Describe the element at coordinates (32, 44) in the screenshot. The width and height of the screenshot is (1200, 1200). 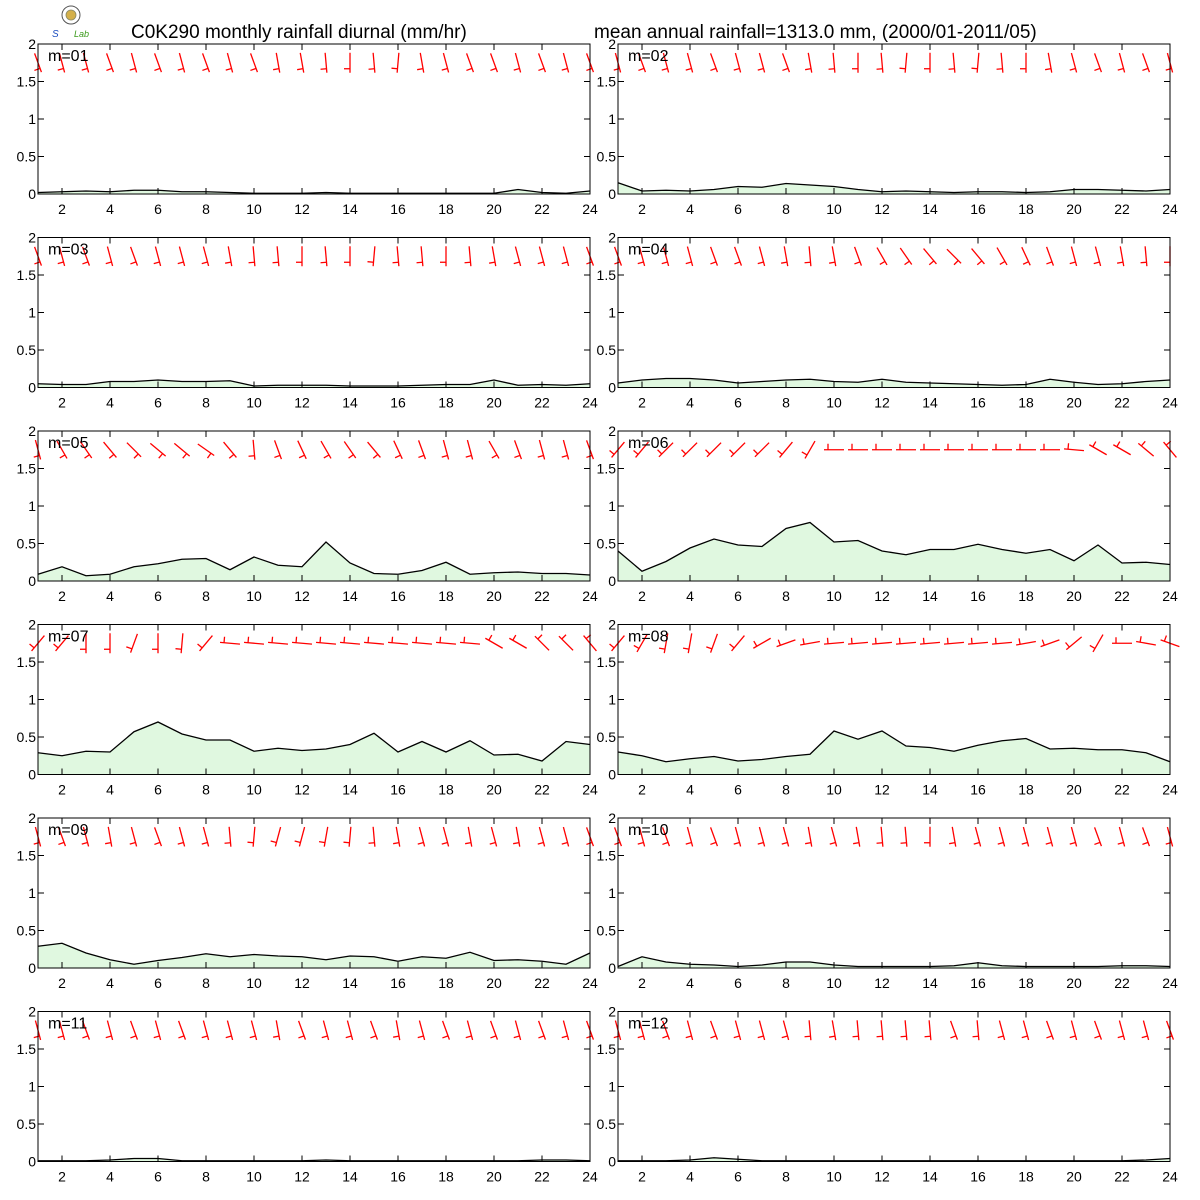
I see `y-tick-label: 2` at that location.